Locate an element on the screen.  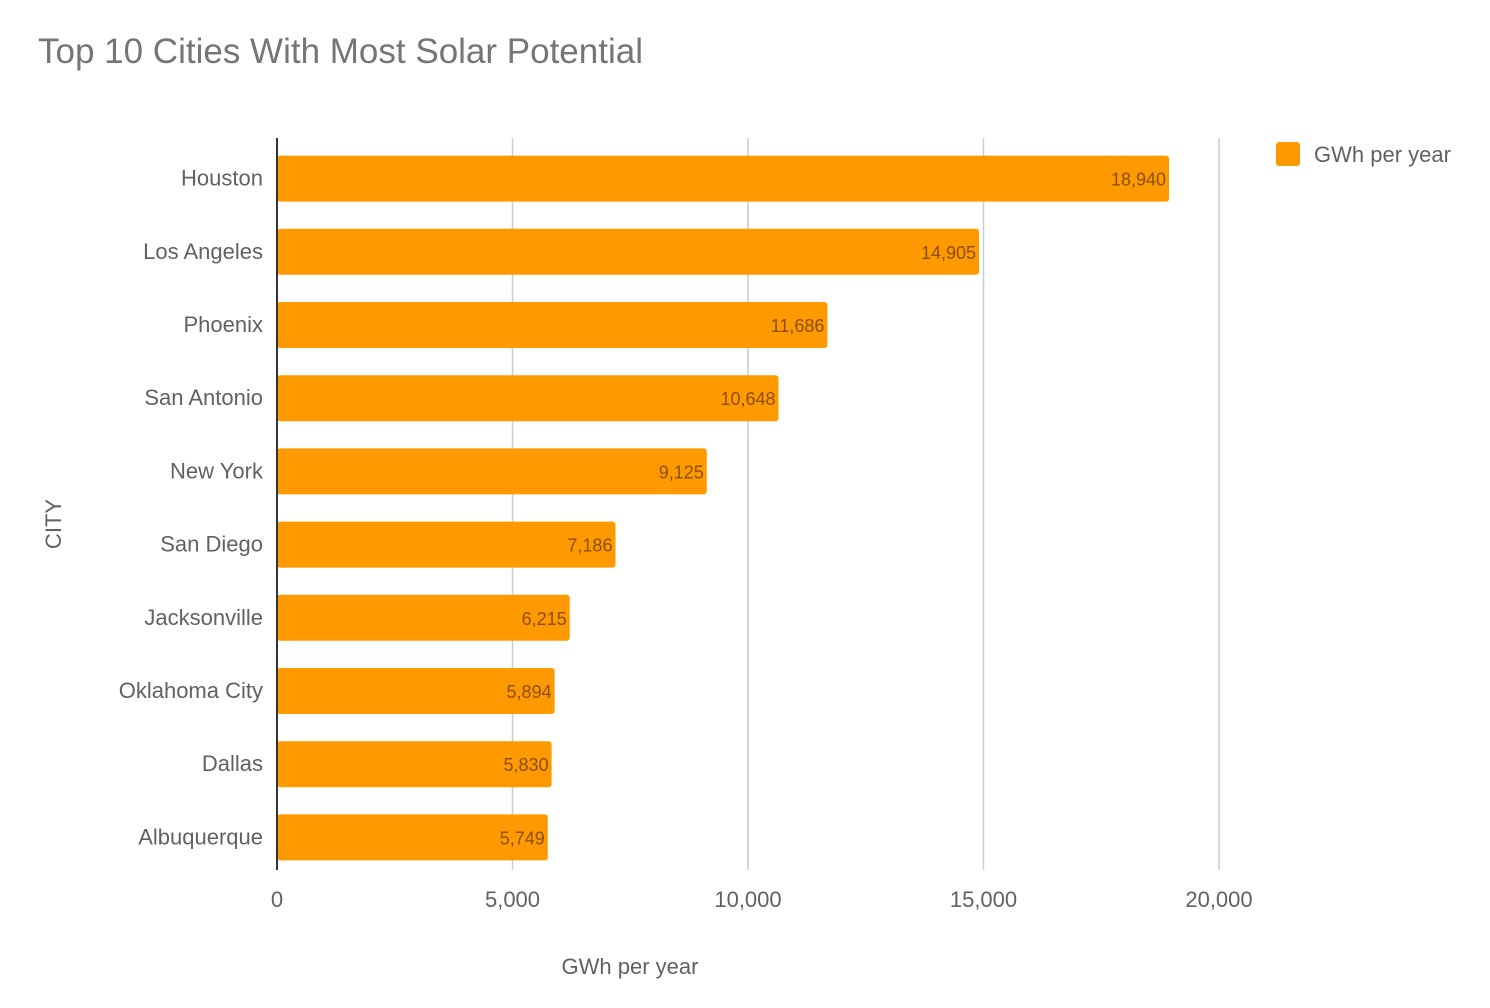
category-label: Dallas is located at coordinates (232, 763).